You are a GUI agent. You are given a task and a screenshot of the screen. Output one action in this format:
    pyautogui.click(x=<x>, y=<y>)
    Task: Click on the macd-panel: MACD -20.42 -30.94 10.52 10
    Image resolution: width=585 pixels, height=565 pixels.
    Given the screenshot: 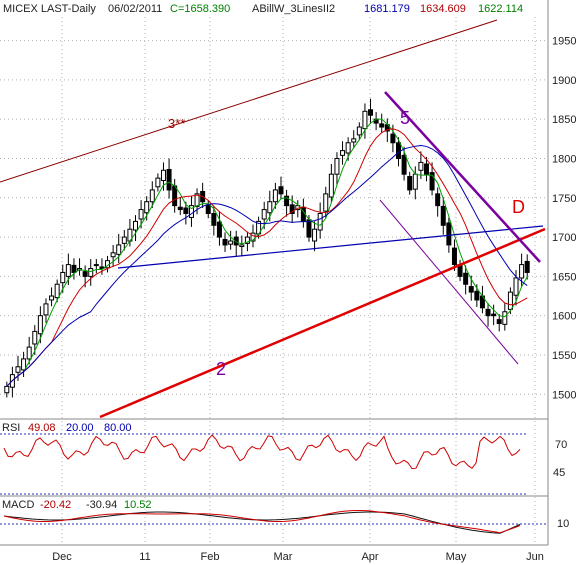 What is the action you would take?
    pyautogui.click(x=284, y=514)
    